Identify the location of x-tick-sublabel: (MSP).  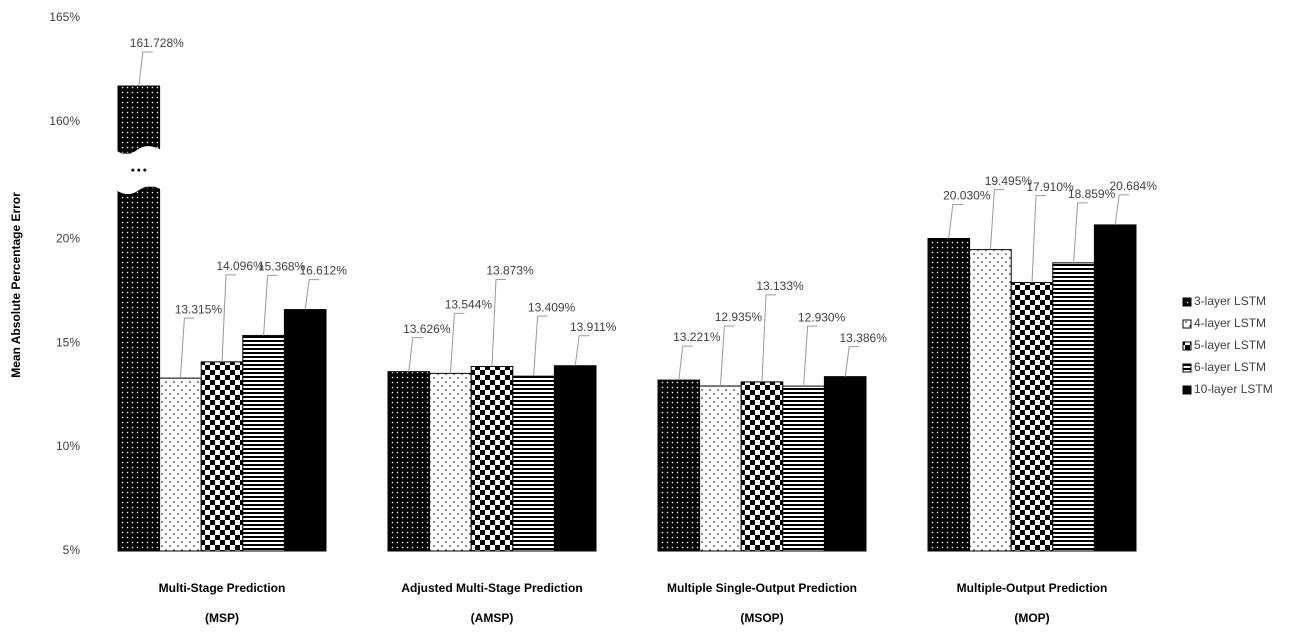
(222, 618).